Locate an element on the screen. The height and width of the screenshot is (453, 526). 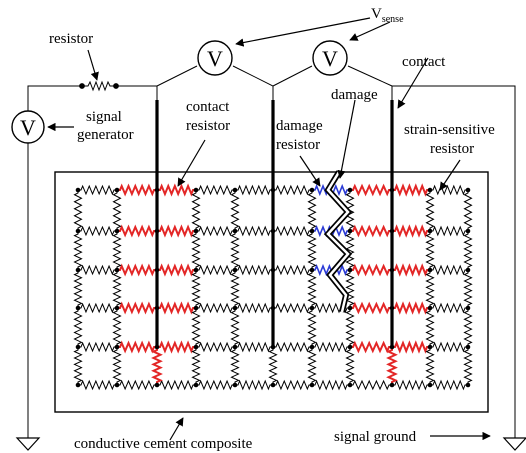
arrow-contact-resistor is located at coordinates (191, 163).